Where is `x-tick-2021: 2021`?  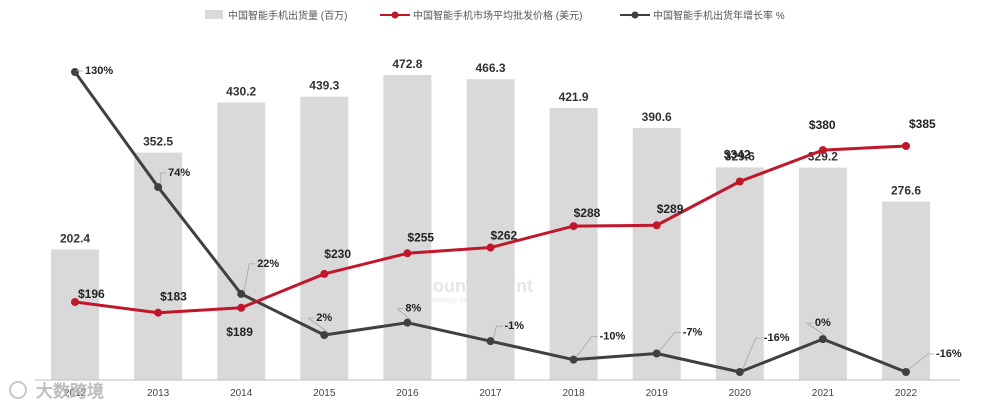 x-tick-2021: 2021 is located at coordinates (823, 393).